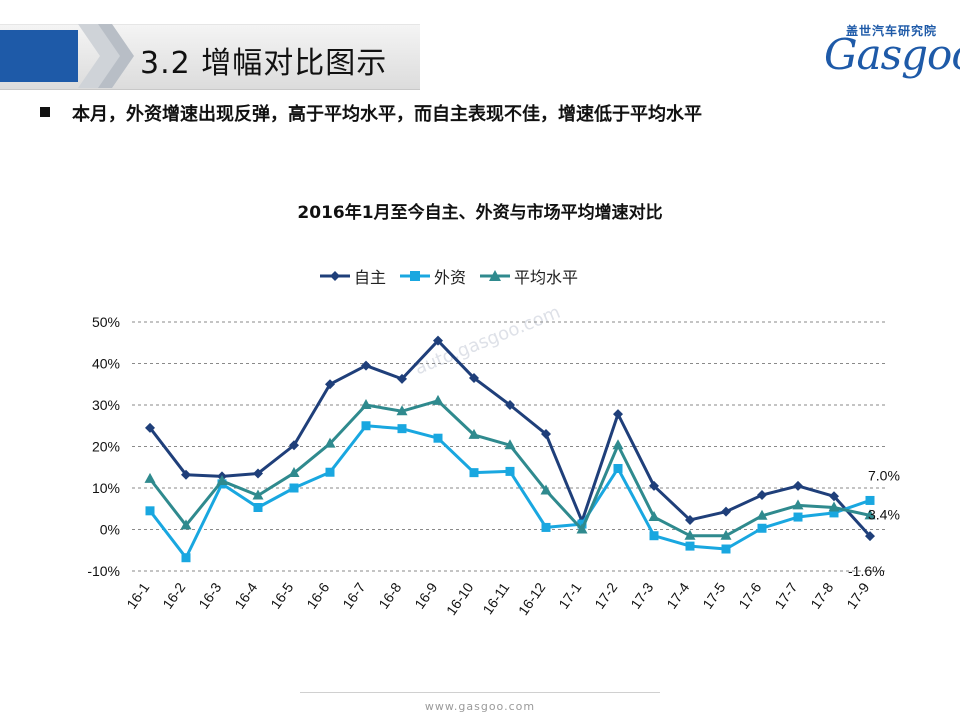  Describe the element at coordinates (45, 112) in the screenshot. I see `bullet-square-icon` at that location.